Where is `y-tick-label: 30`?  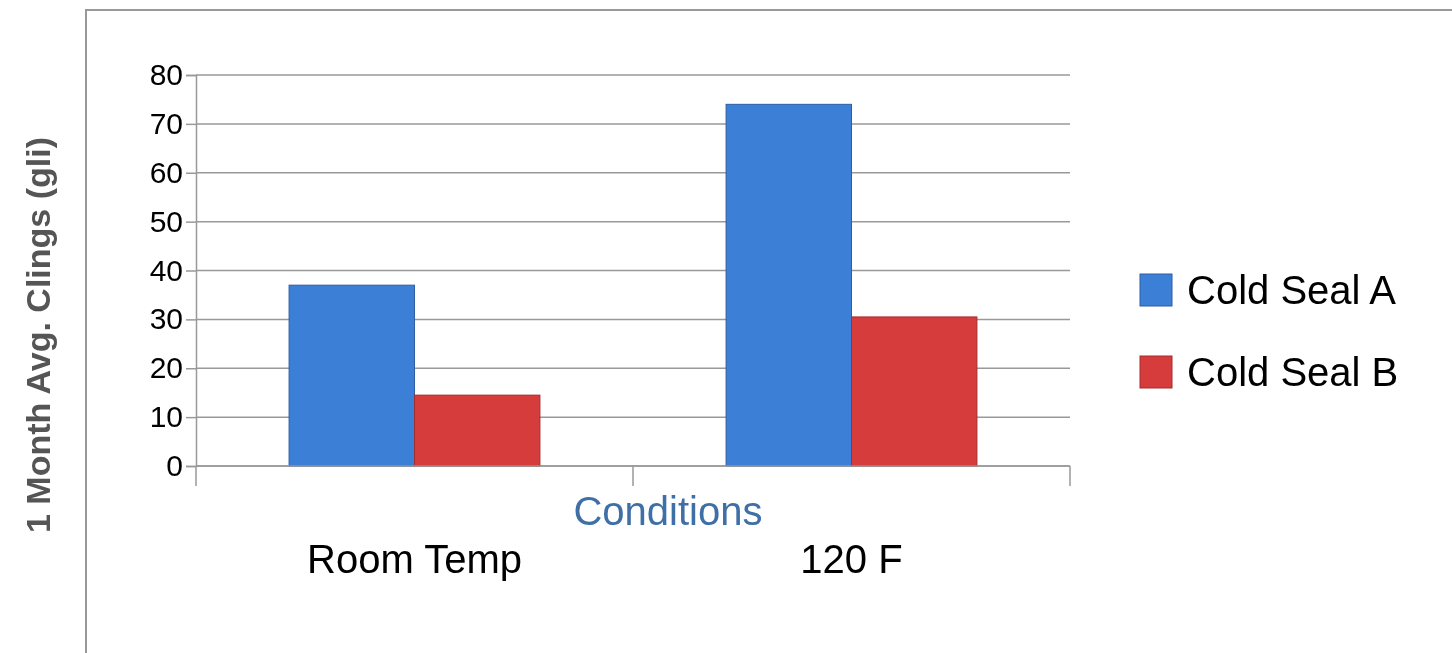
y-tick-label: 30 is located at coordinates (166, 319).